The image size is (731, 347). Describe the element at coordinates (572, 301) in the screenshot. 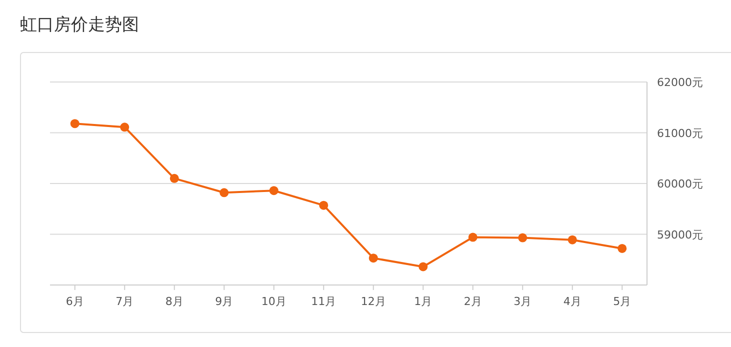

I see `x-tick-label: 4月` at that location.